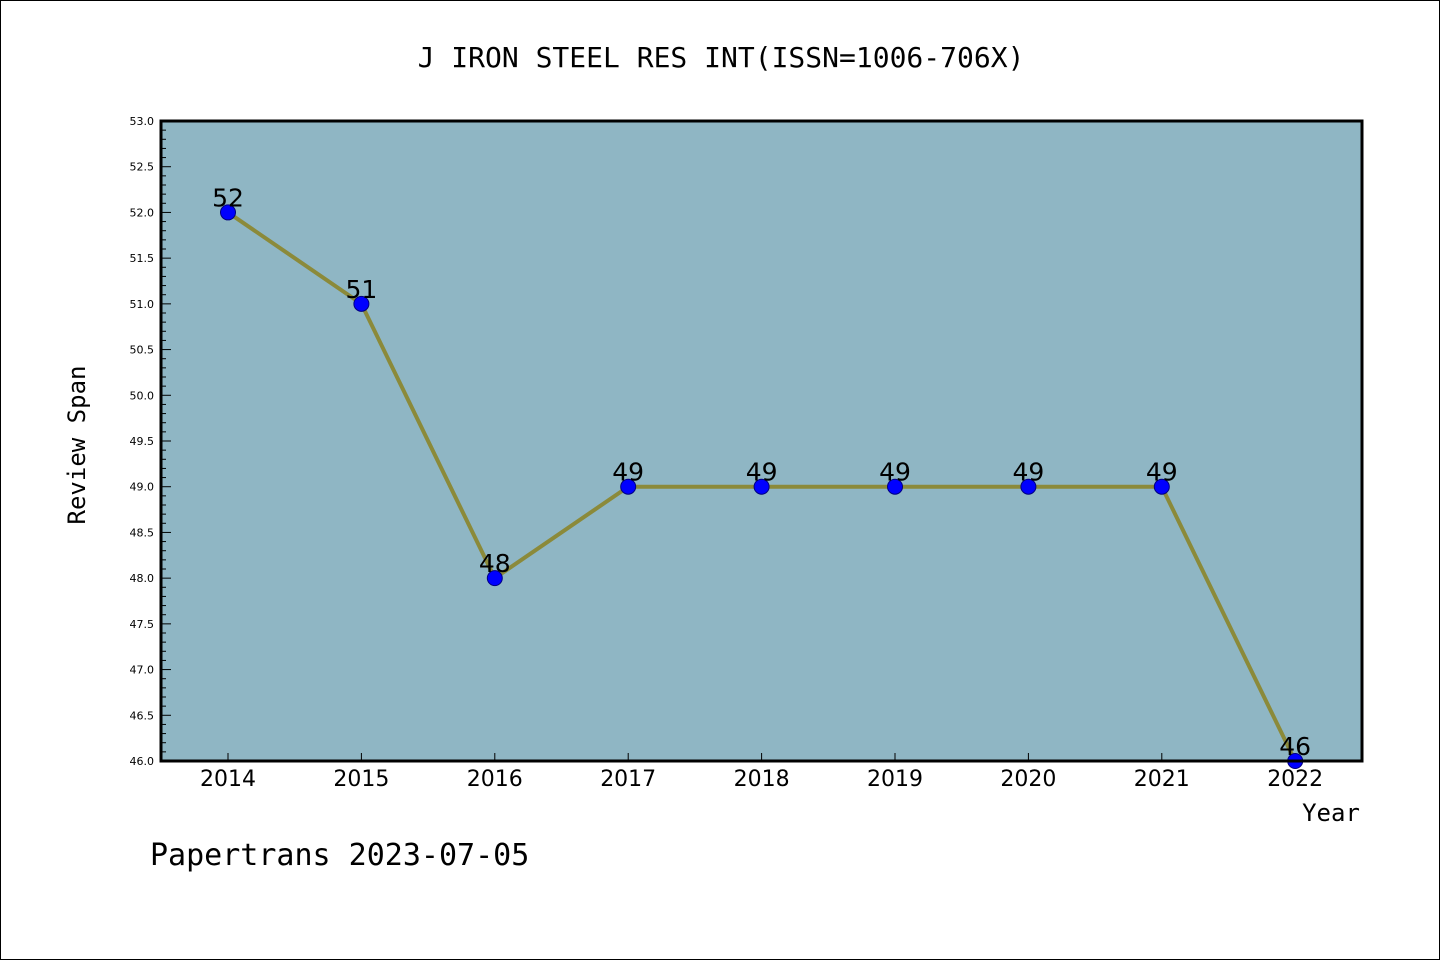  What do you see at coordinates (361, 289) in the screenshot?
I see `data-label: 51` at bounding box center [361, 289].